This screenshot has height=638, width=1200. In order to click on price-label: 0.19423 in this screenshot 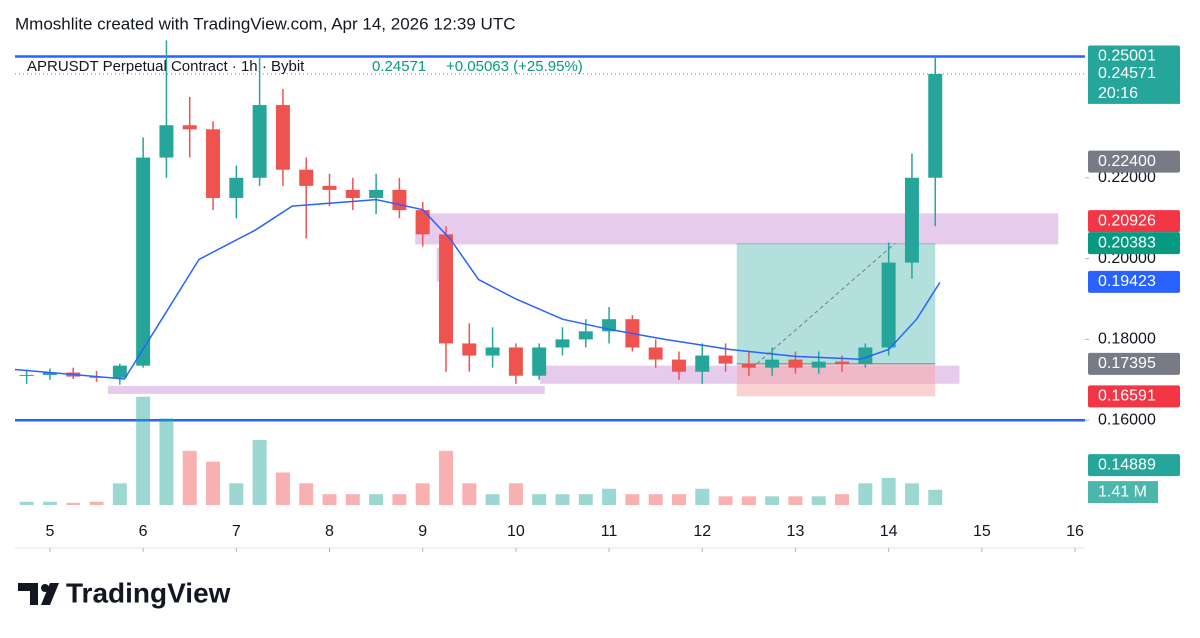, I will do `click(1127, 281)`.